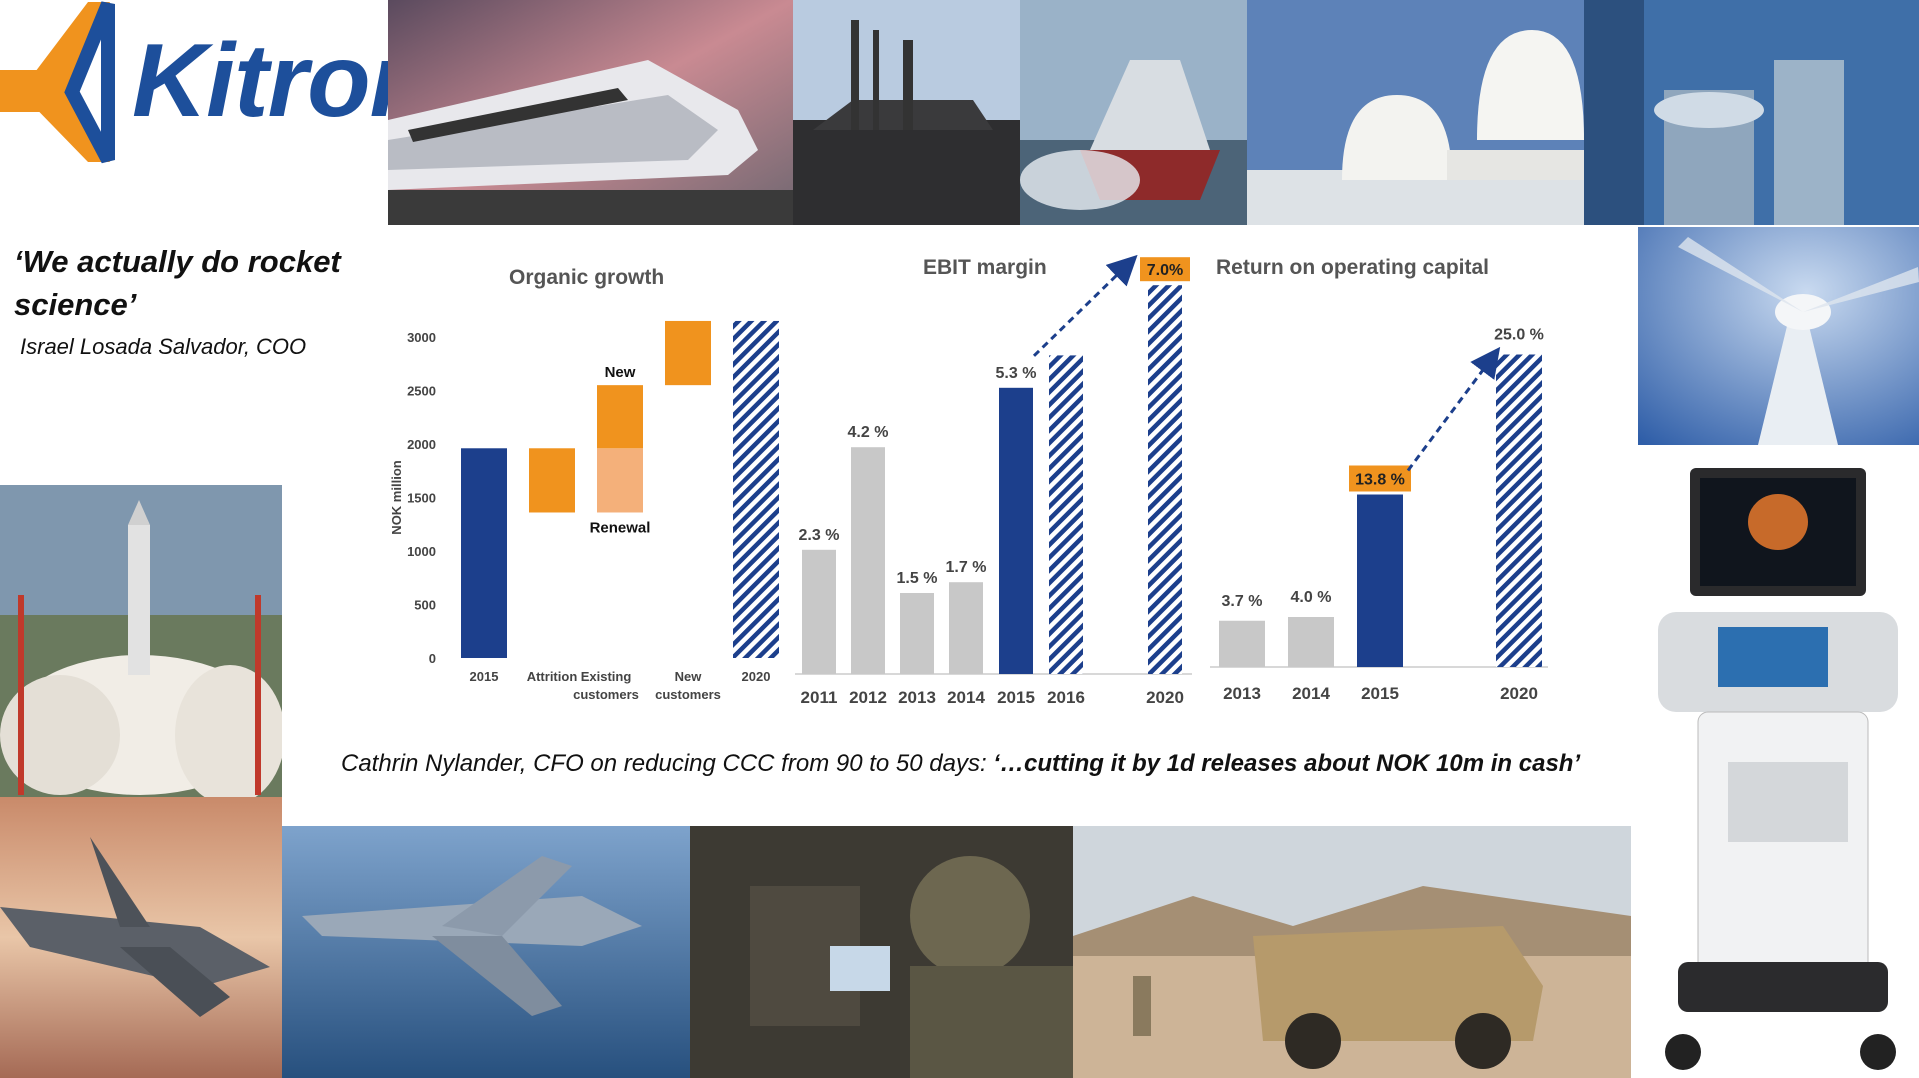  What do you see at coordinates (868, 697) in the screenshot?
I see `x-tick-label: 2012` at bounding box center [868, 697].